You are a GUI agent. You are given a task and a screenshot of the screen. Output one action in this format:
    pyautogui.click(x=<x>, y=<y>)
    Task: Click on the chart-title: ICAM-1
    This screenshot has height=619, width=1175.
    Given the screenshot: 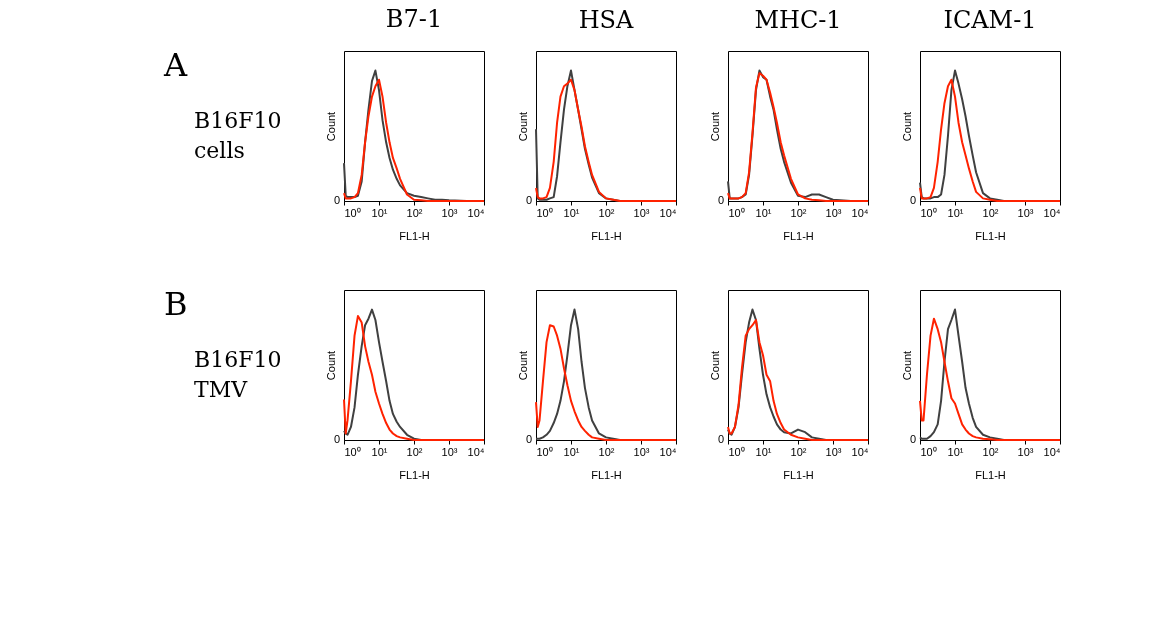 What is the action you would take?
    pyautogui.click(x=990, y=20)
    